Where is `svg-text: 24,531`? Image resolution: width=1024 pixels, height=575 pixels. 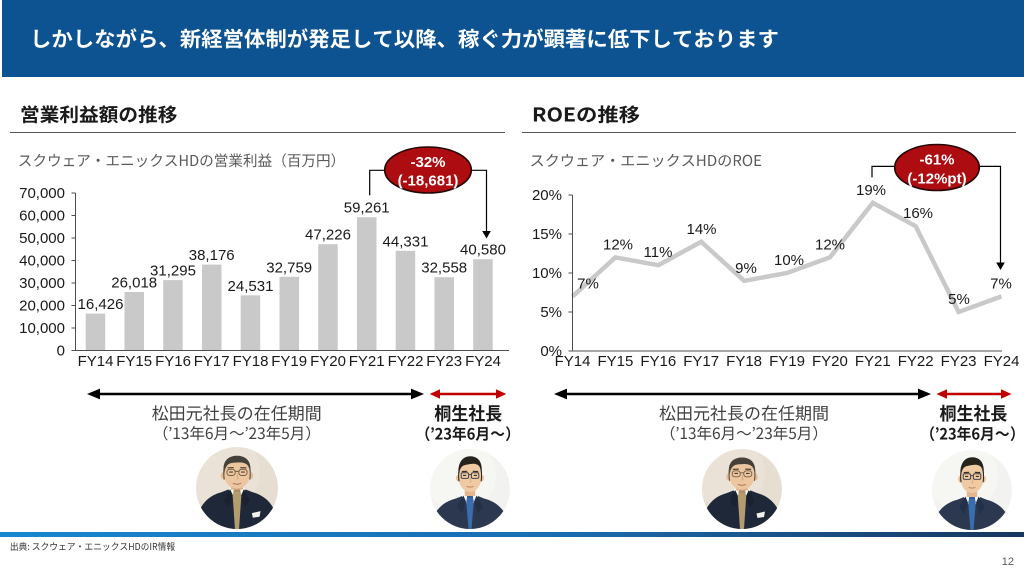 svg-text: 24,531 is located at coordinates (251, 286).